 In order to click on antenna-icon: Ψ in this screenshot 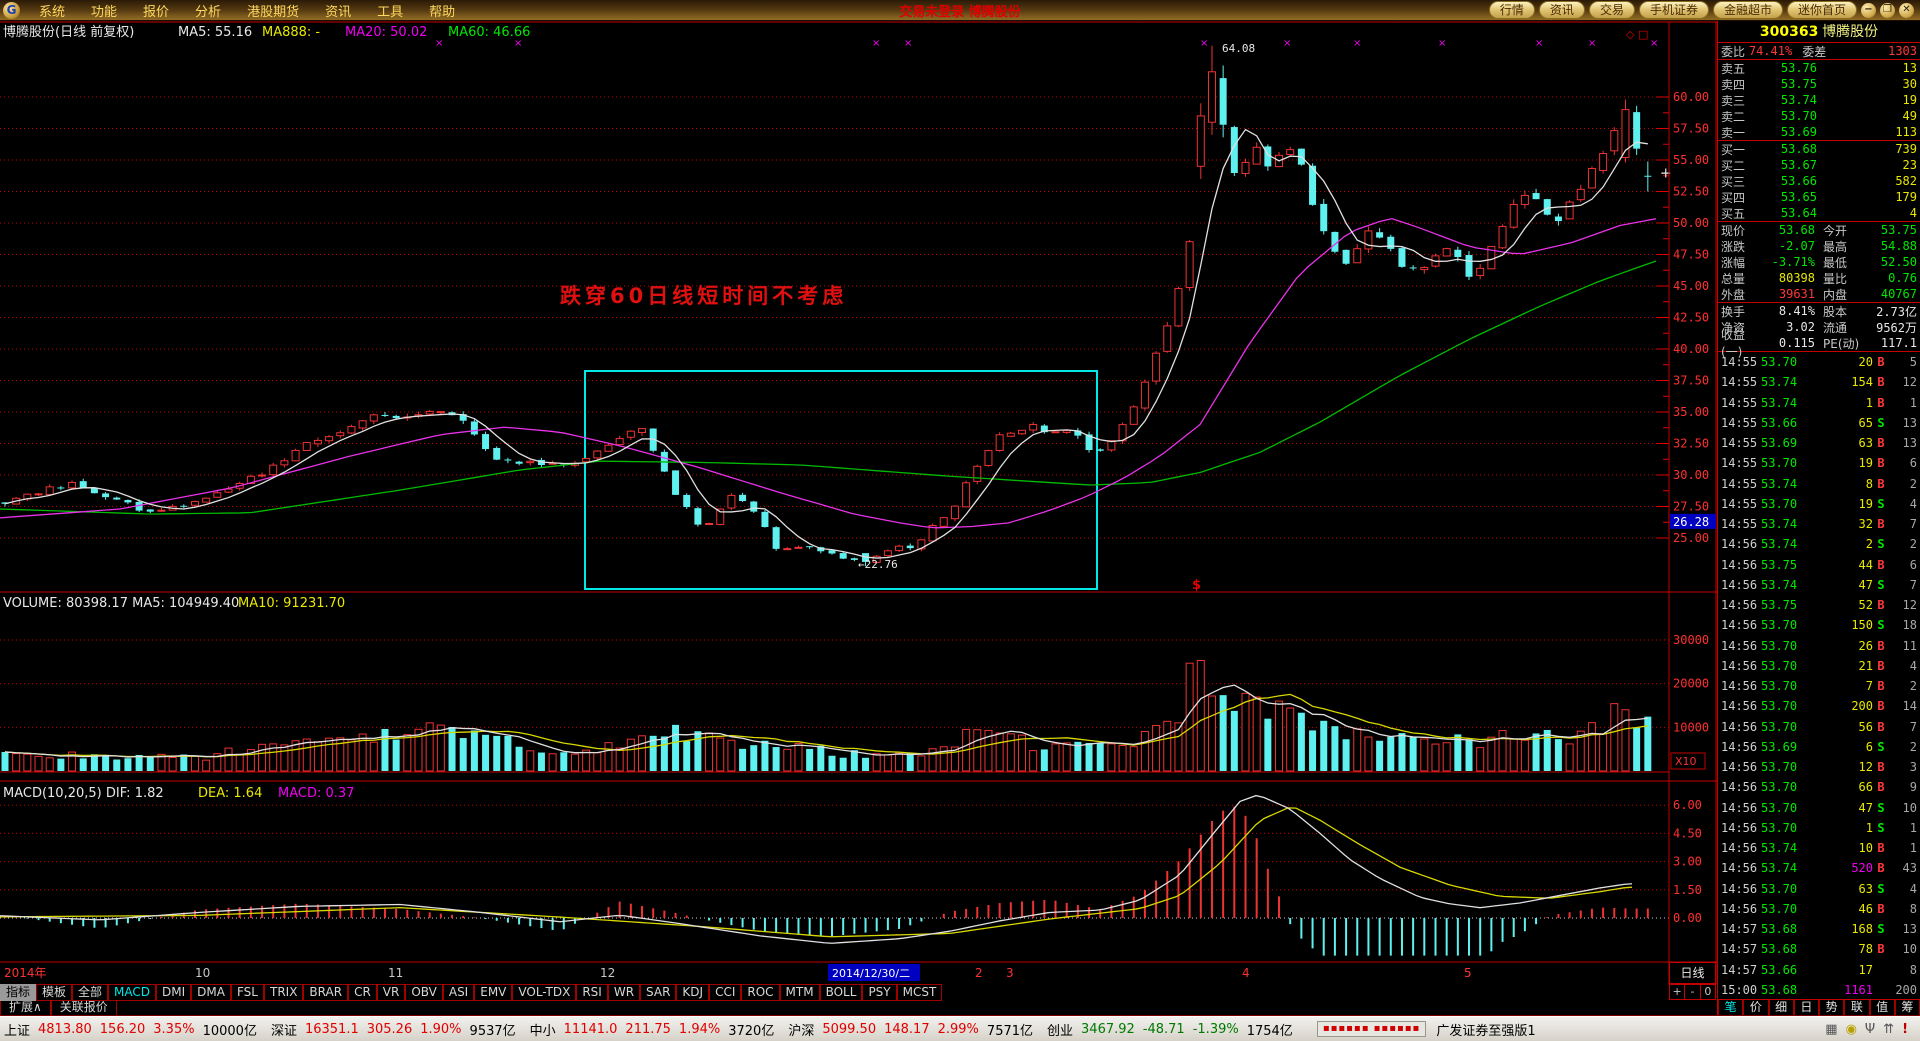, I will do `click(1870, 1029)`.